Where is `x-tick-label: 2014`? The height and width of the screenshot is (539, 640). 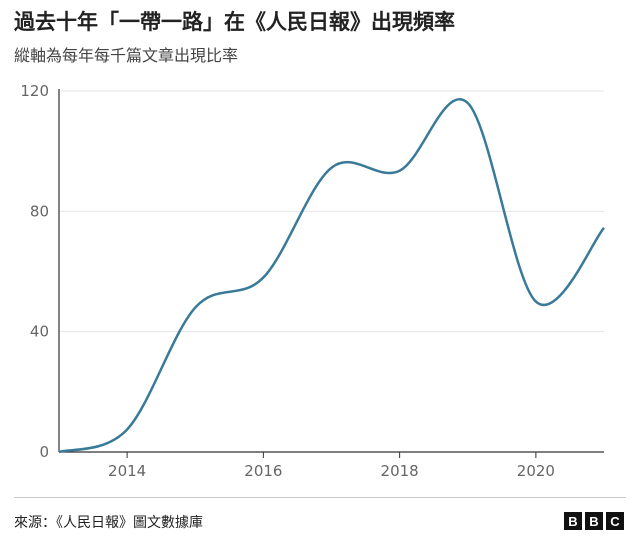
x-tick-label: 2014 is located at coordinates (127, 471).